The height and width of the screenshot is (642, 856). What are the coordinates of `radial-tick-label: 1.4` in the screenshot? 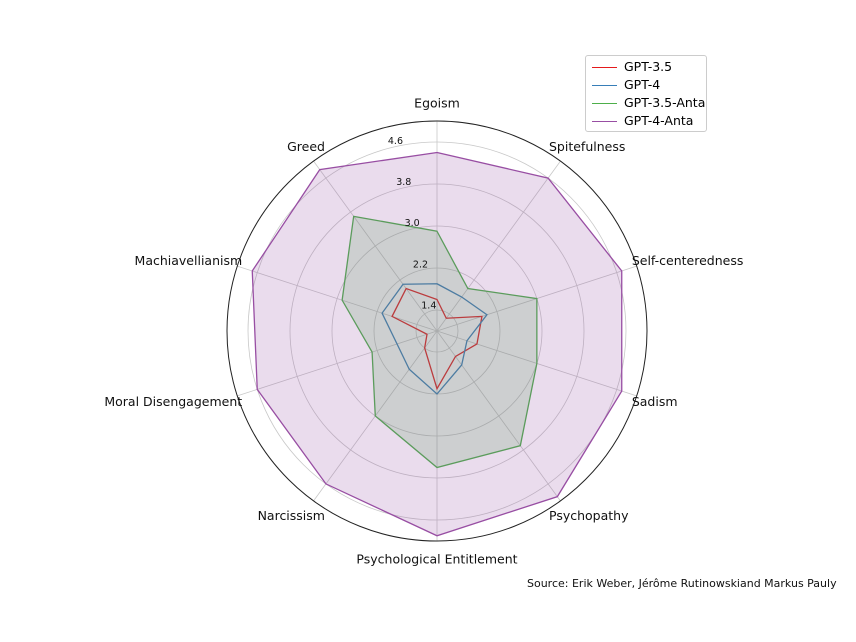 It's located at (428, 305).